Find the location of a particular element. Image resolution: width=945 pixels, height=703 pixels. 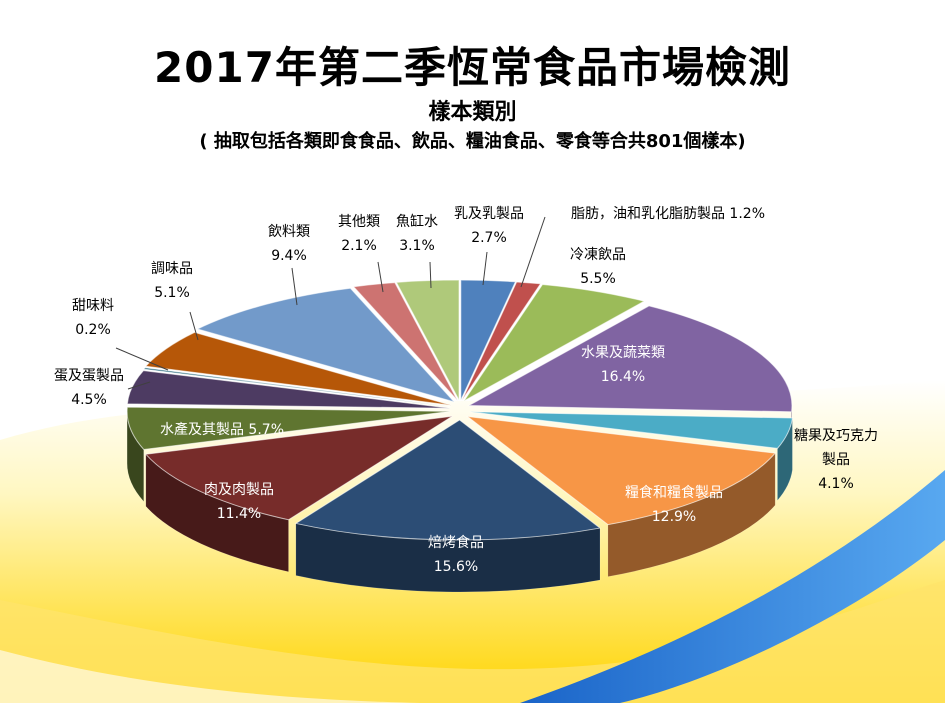

slice-label-0: 乳及乳製品 is located at coordinates (489, 214).